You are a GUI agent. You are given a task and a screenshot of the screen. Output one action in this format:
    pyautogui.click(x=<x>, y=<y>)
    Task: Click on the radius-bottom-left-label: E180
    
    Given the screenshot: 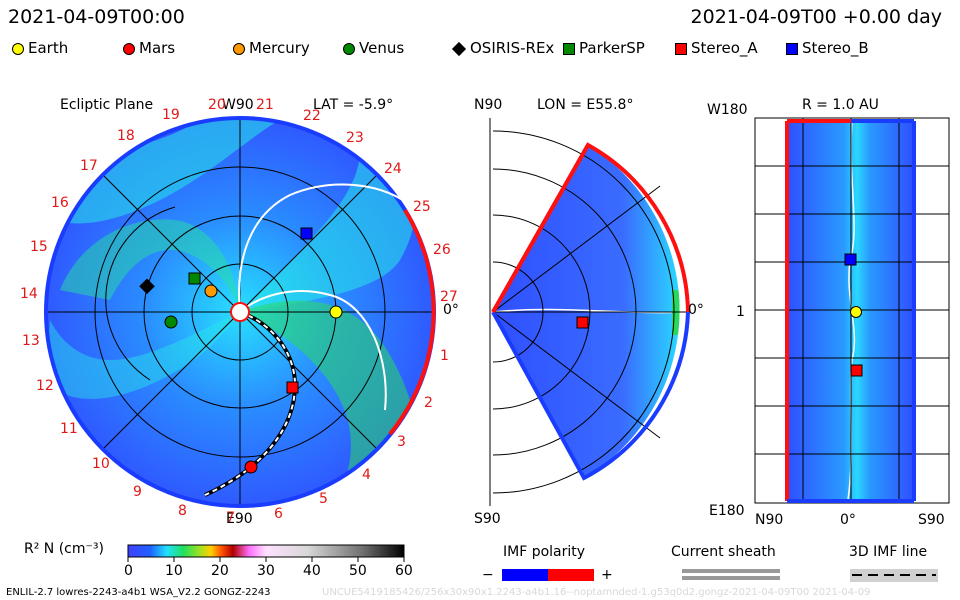 What is the action you would take?
    pyautogui.click(x=727, y=511)
    